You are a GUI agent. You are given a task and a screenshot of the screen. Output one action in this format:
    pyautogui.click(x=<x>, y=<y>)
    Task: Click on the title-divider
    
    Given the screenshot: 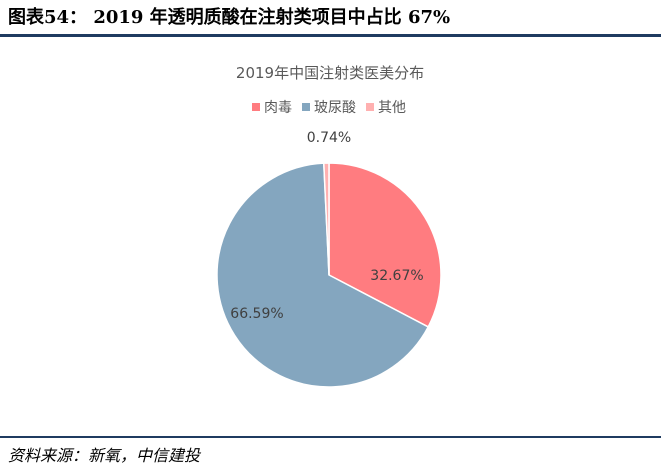 What is the action you would take?
    pyautogui.click(x=330, y=35)
    